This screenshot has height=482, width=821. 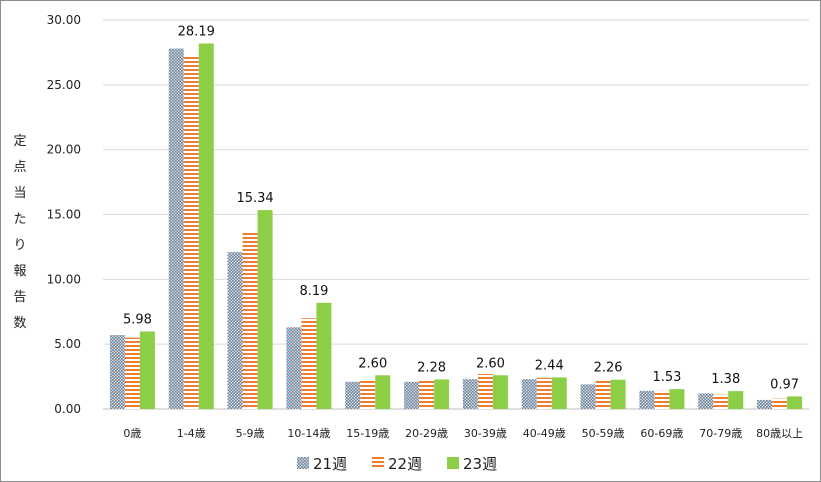 What do you see at coordinates (412, 395) in the screenshot?
I see `bar-21週-20-29歳` at bounding box center [412, 395].